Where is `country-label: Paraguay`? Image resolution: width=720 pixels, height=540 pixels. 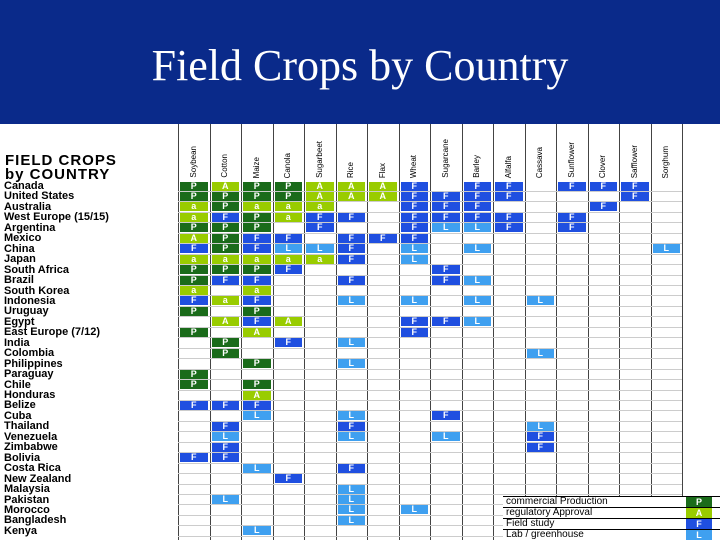 country-label: Paraguay is located at coordinates (29, 374).